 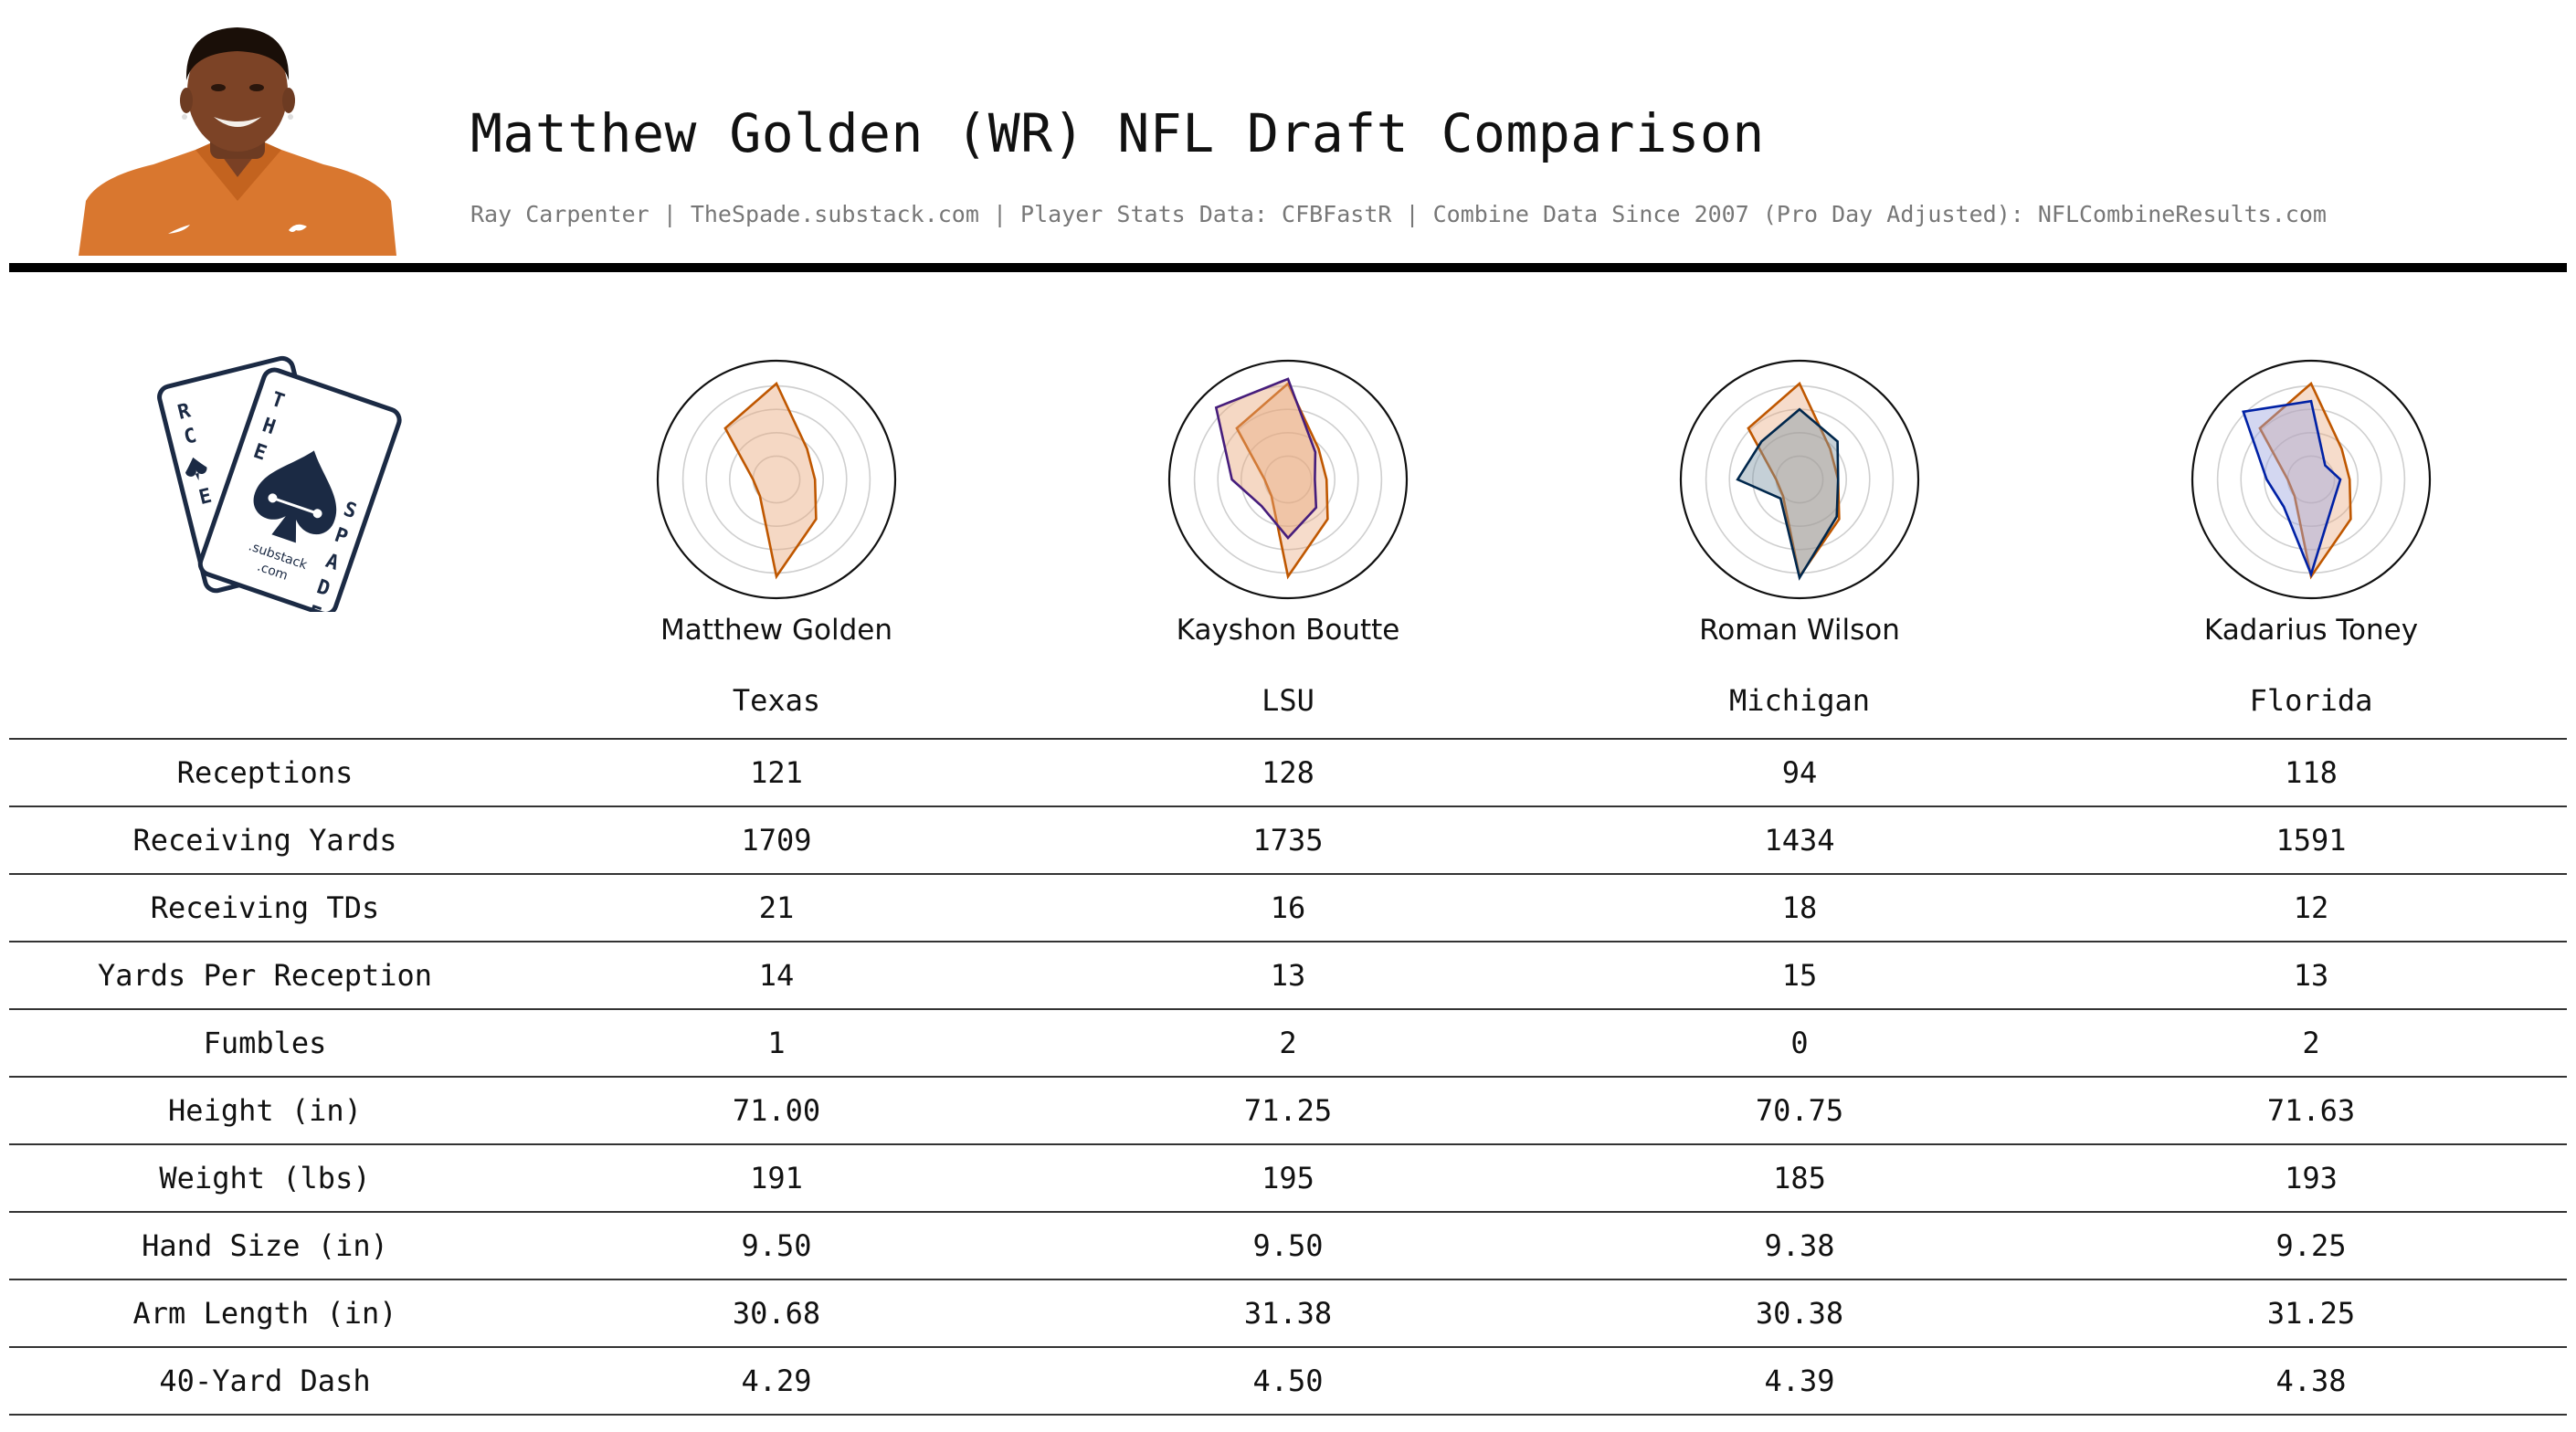 I want to click on player-name-wilson: Roman Wilson, so click(x=1799, y=630).